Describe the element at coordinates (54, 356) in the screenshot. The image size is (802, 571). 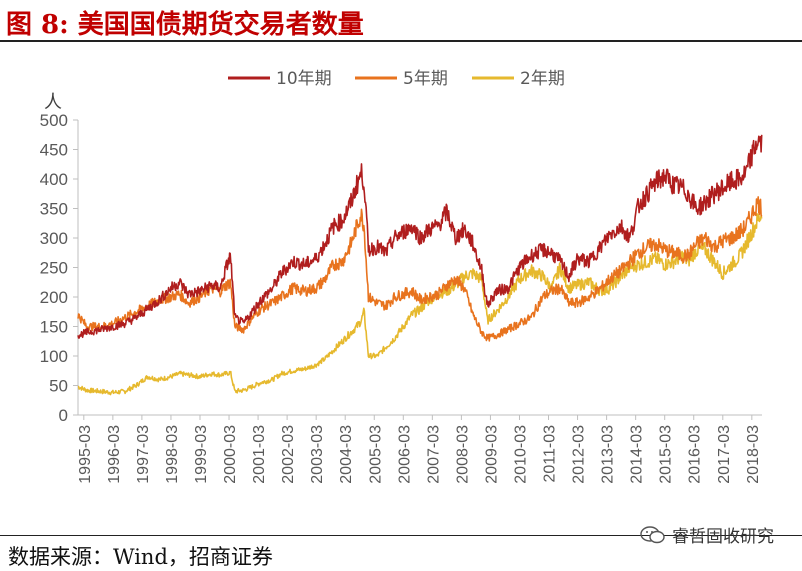
I see `y-tick-label: 100` at that location.